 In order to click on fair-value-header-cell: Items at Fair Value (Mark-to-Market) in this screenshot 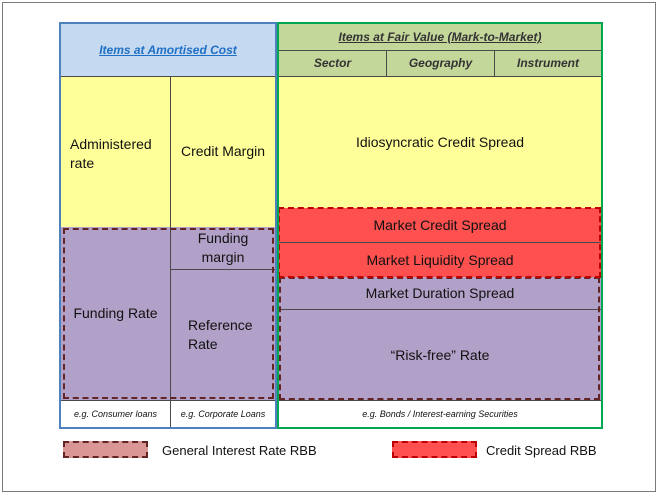, I will do `click(440, 37)`.